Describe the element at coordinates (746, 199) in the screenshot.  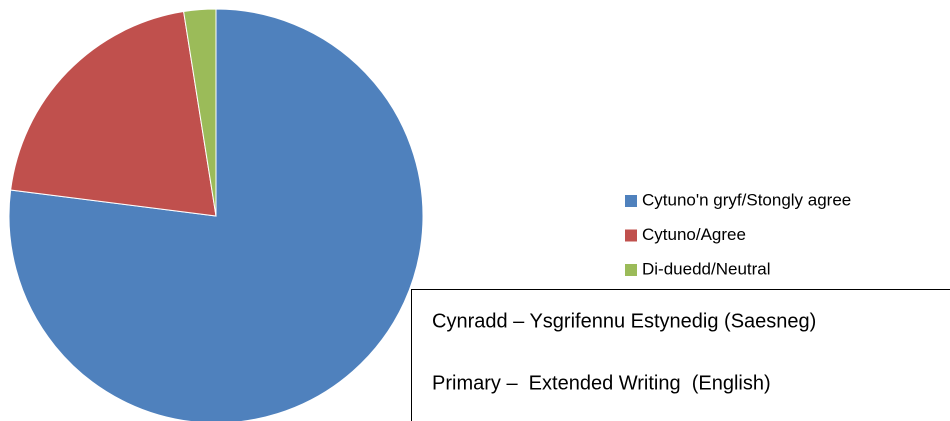
I see `legend-label: Cytuno'n gryf/Stongly agree` at that location.